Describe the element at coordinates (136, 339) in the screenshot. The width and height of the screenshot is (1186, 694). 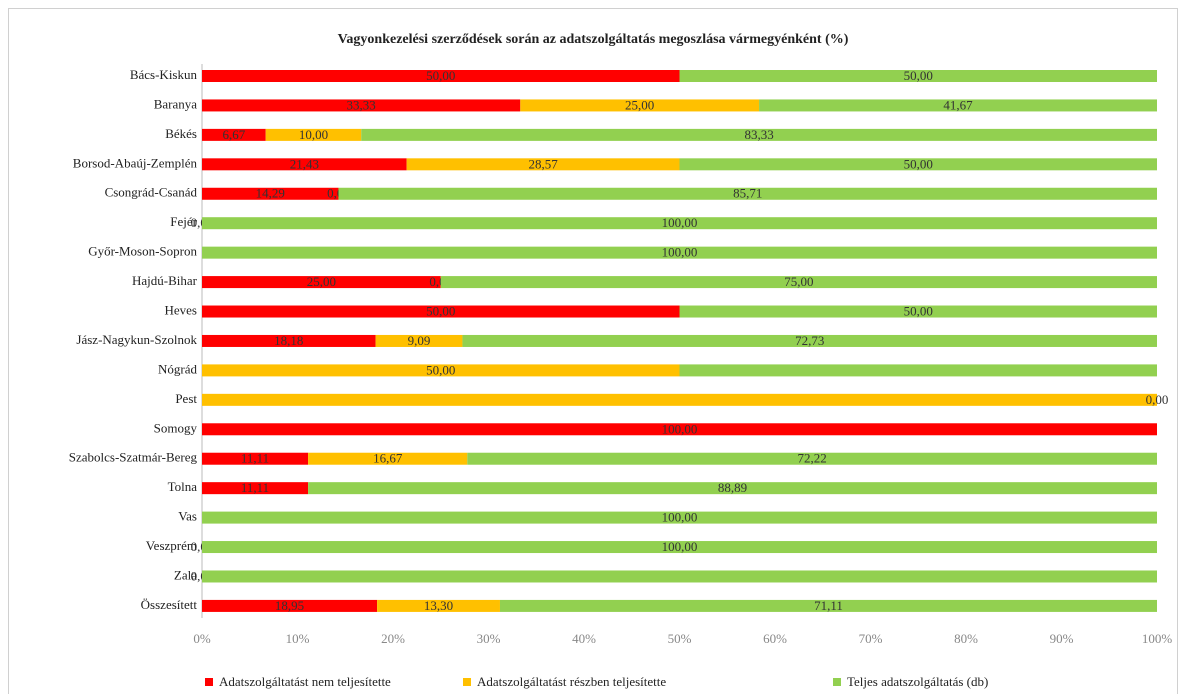
I see `y-tick-label: Jász-Nagykun-Szolnok` at that location.